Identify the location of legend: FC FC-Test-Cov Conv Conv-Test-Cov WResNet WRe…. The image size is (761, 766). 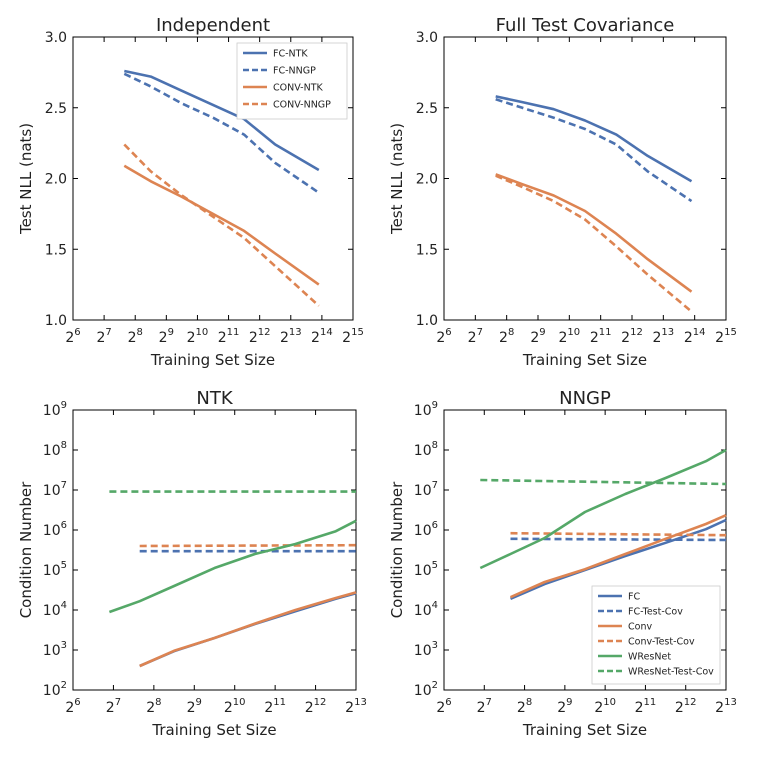
(656, 635).